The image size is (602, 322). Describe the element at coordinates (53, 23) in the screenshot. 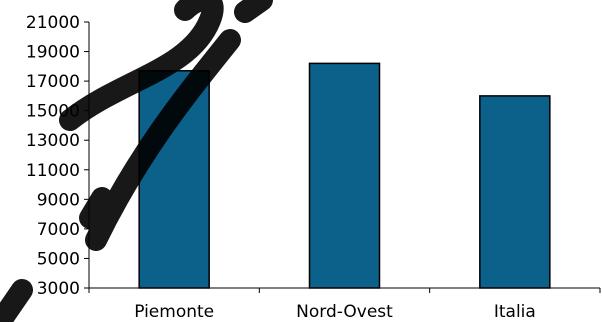

I see `y-tick-label: 21000` at that location.